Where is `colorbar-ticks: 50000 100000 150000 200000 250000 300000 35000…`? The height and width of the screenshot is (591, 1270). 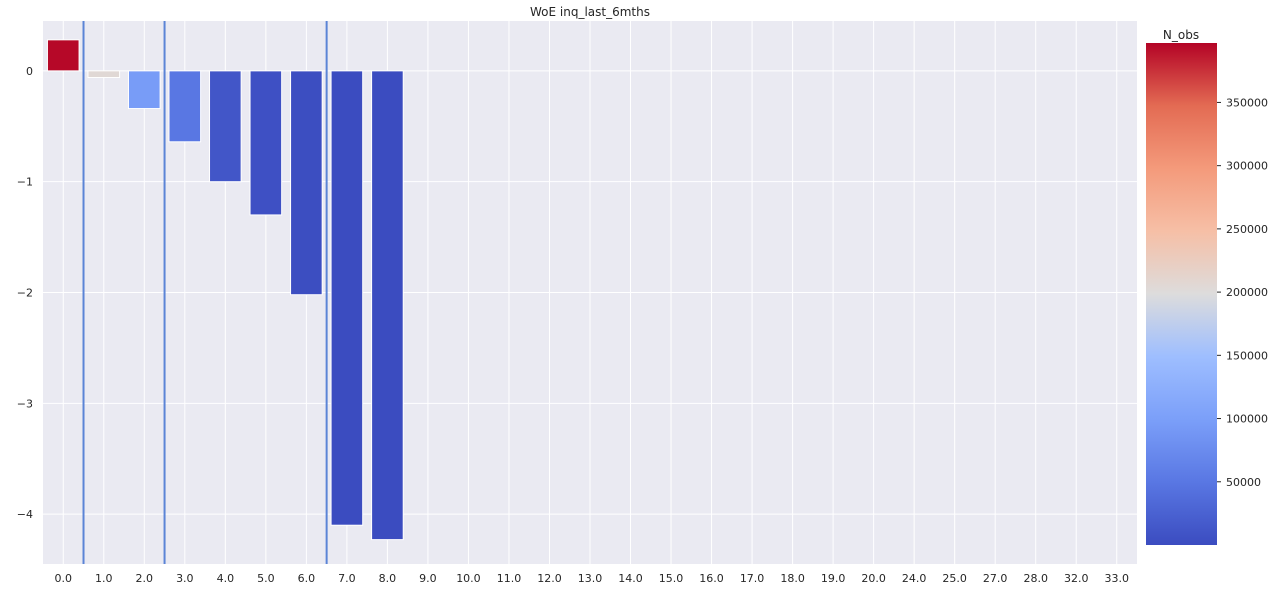 colorbar-ticks: 50000 100000 150000 200000 250000 300000 35000… is located at coordinates (1242, 292).